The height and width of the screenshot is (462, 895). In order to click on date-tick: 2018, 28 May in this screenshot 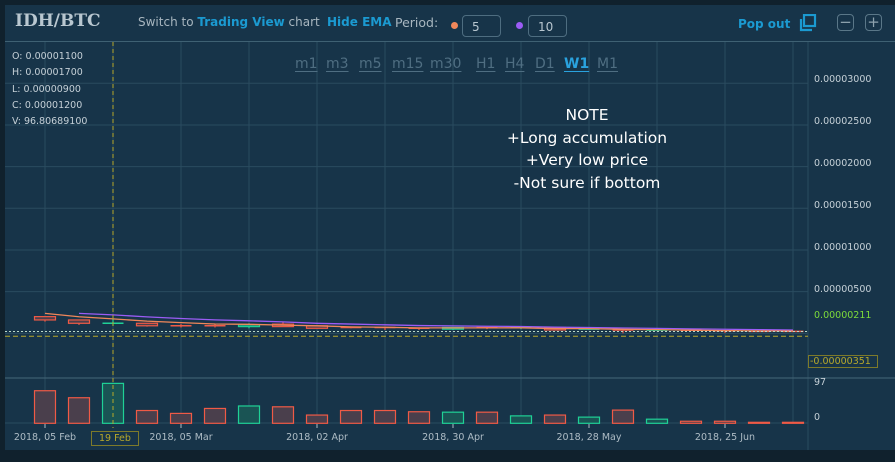, I will do `click(589, 437)`.